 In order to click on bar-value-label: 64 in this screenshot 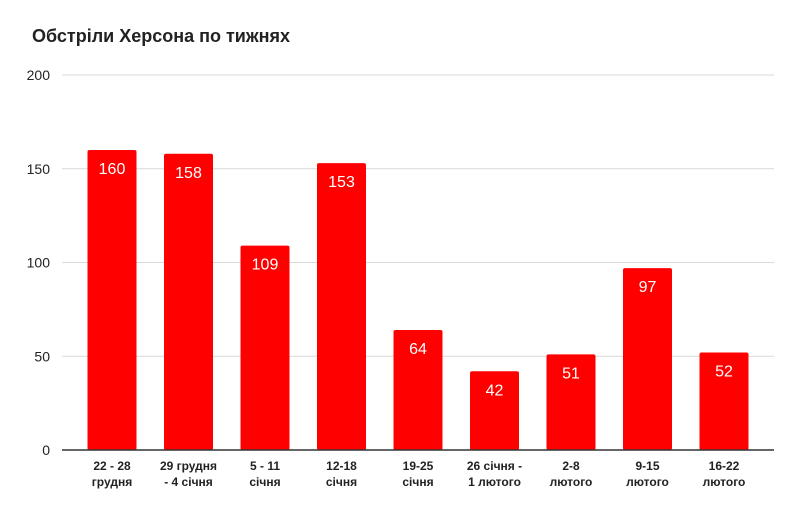, I will do `click(418, 349)`.